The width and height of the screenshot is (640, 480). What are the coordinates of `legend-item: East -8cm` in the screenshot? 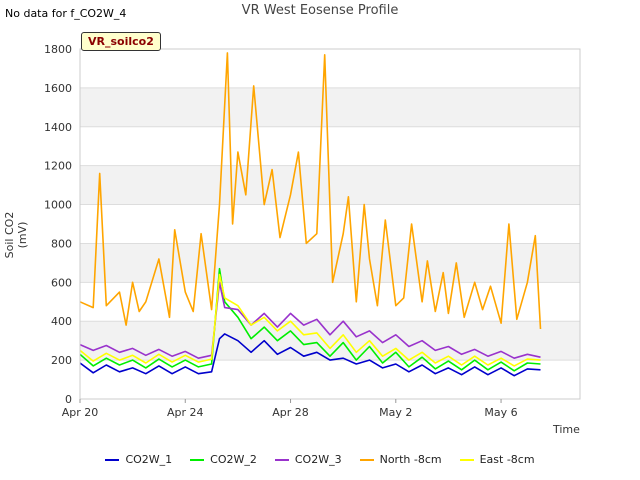 It's located at (497, 459).